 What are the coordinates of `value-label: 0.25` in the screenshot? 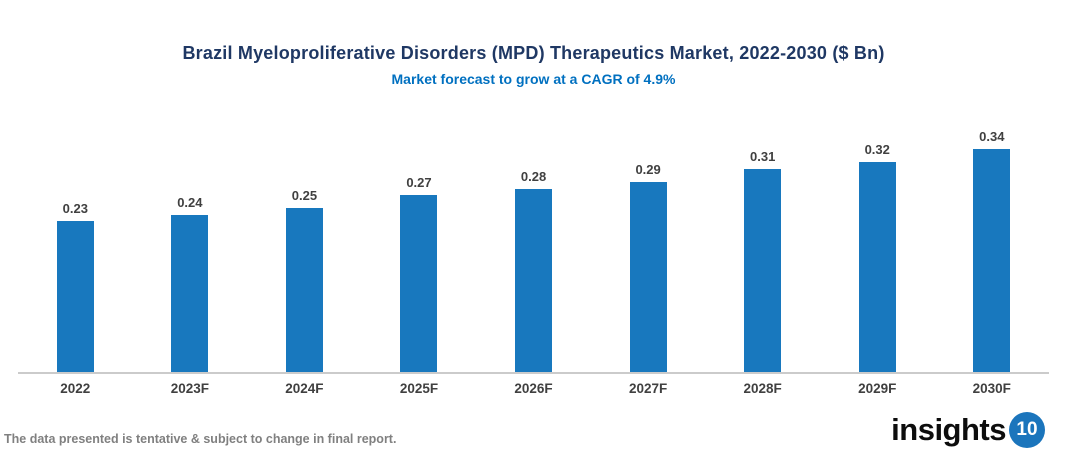 It's located at (304, 195).